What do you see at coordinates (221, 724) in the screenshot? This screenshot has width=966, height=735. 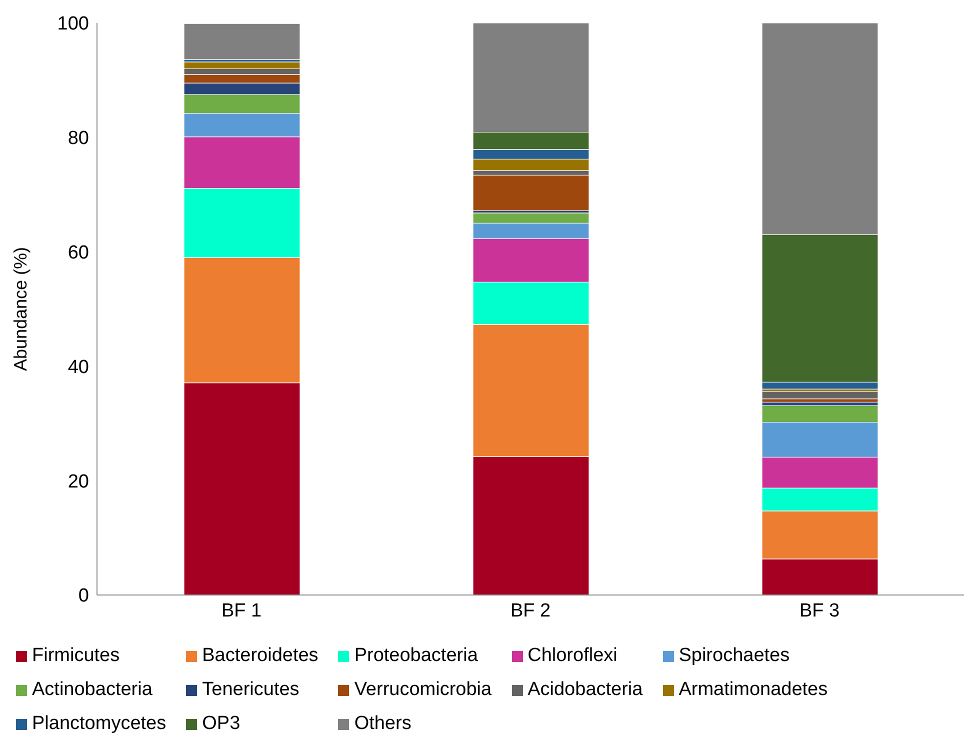 I see `legend-label: OP3` at bounding box center [221, 724].